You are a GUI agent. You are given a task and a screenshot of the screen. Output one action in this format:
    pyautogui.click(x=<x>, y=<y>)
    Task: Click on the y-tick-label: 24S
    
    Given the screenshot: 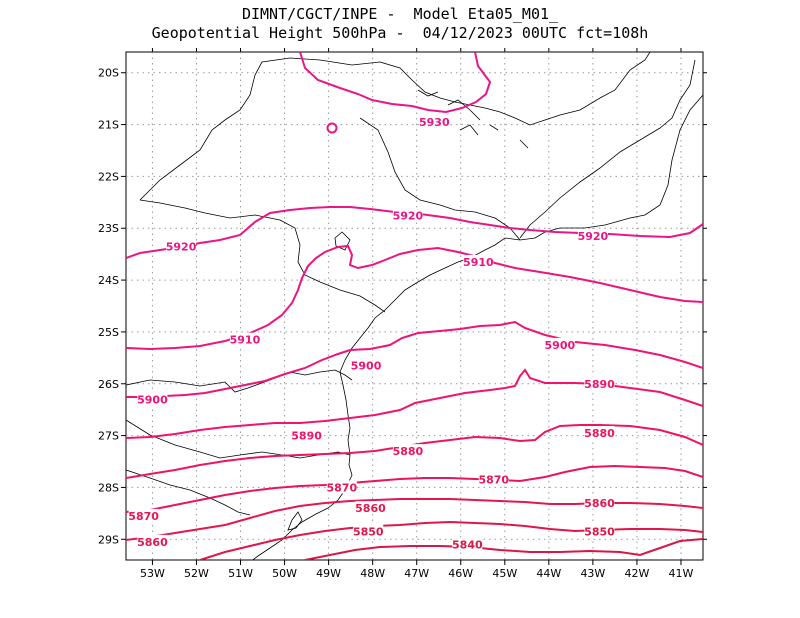 What is the action you would take?
    pyautogui.click(x=108, y=280)
    